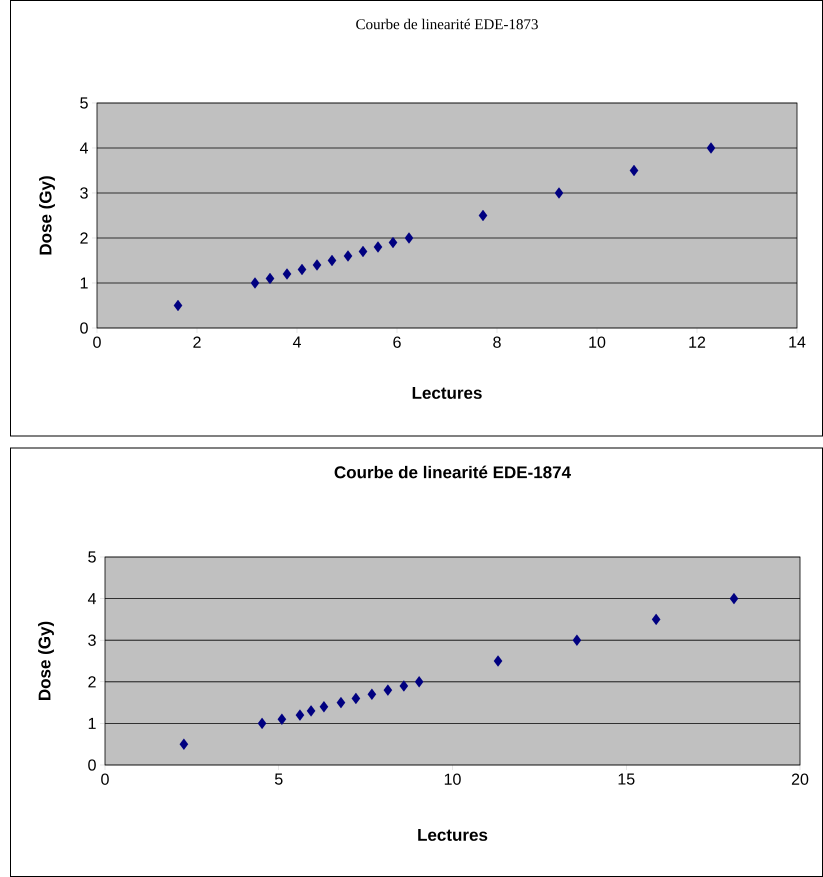  What do you see at coordinates (452, 472) in the screenshot?
I see `chart-title: Courbe de linearité EDE-1874` at bounding box center [452, 472].